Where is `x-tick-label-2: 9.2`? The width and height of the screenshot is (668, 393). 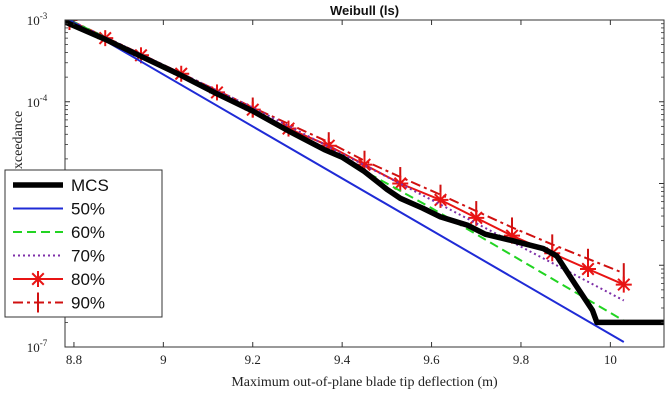
x-tick-label-2: 9.2 is located at coordinates (253, 359).